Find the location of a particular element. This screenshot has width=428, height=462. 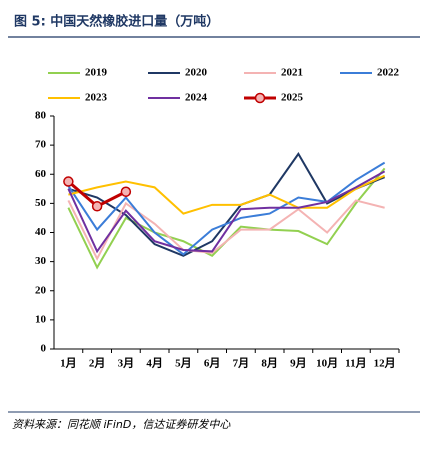

legend-label: 2021 is located at coordinates (292, 73).